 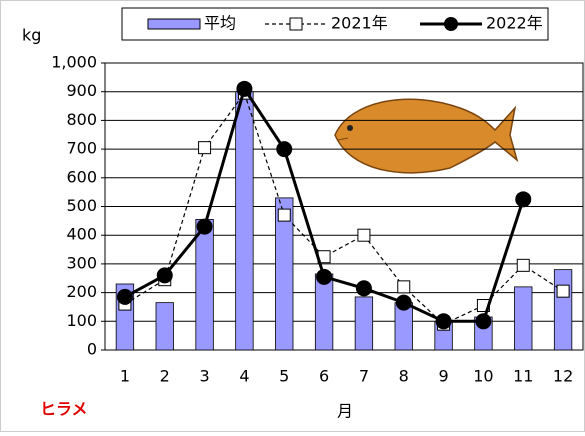 I want to click on x-axis-label: 月, so click(x=345, y=411).